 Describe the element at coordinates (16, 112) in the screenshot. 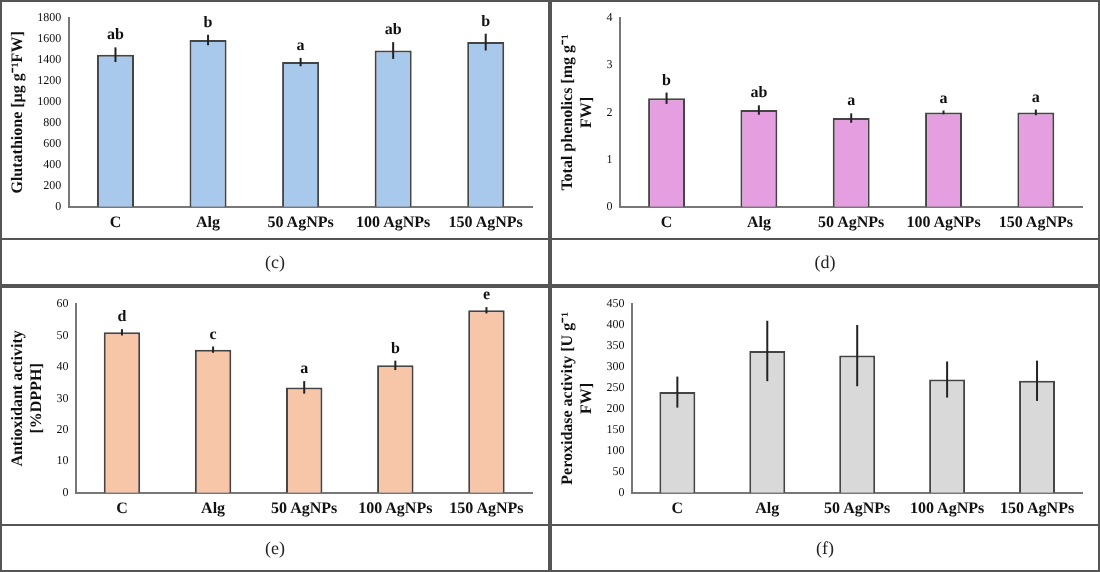

I see `y-axis-title: Glutathione [µg g⁻¹FW]` at that location.